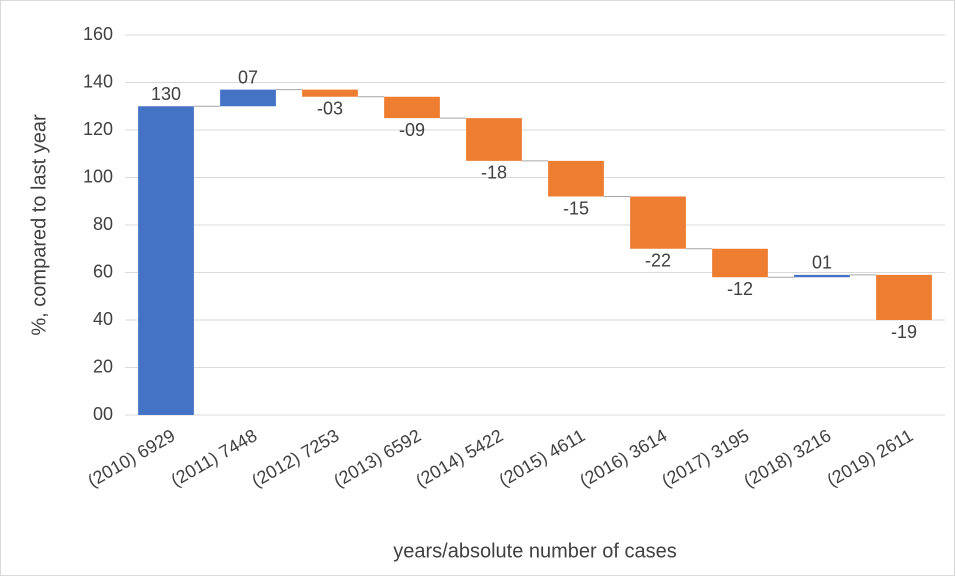 Image resolution: width=956 pixels, height=577 pixels. What do you see at coordinates (103, 271) in the screenshot?
I see `y-tick-label: 60` at bounding box center [103, 271].